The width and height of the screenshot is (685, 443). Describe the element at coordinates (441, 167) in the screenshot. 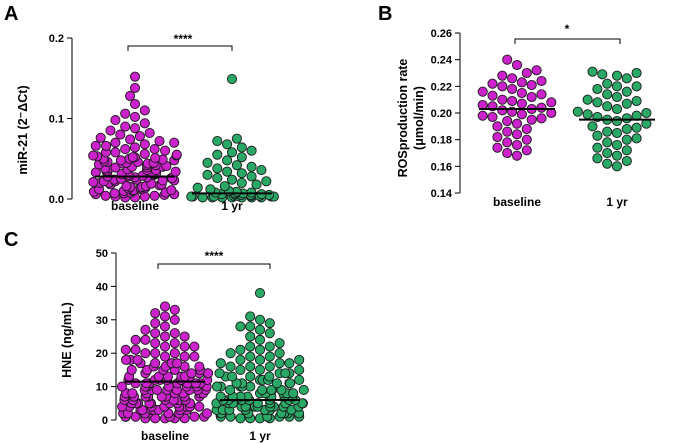

I see `panel-b-tick-label: 0.16` at that location.